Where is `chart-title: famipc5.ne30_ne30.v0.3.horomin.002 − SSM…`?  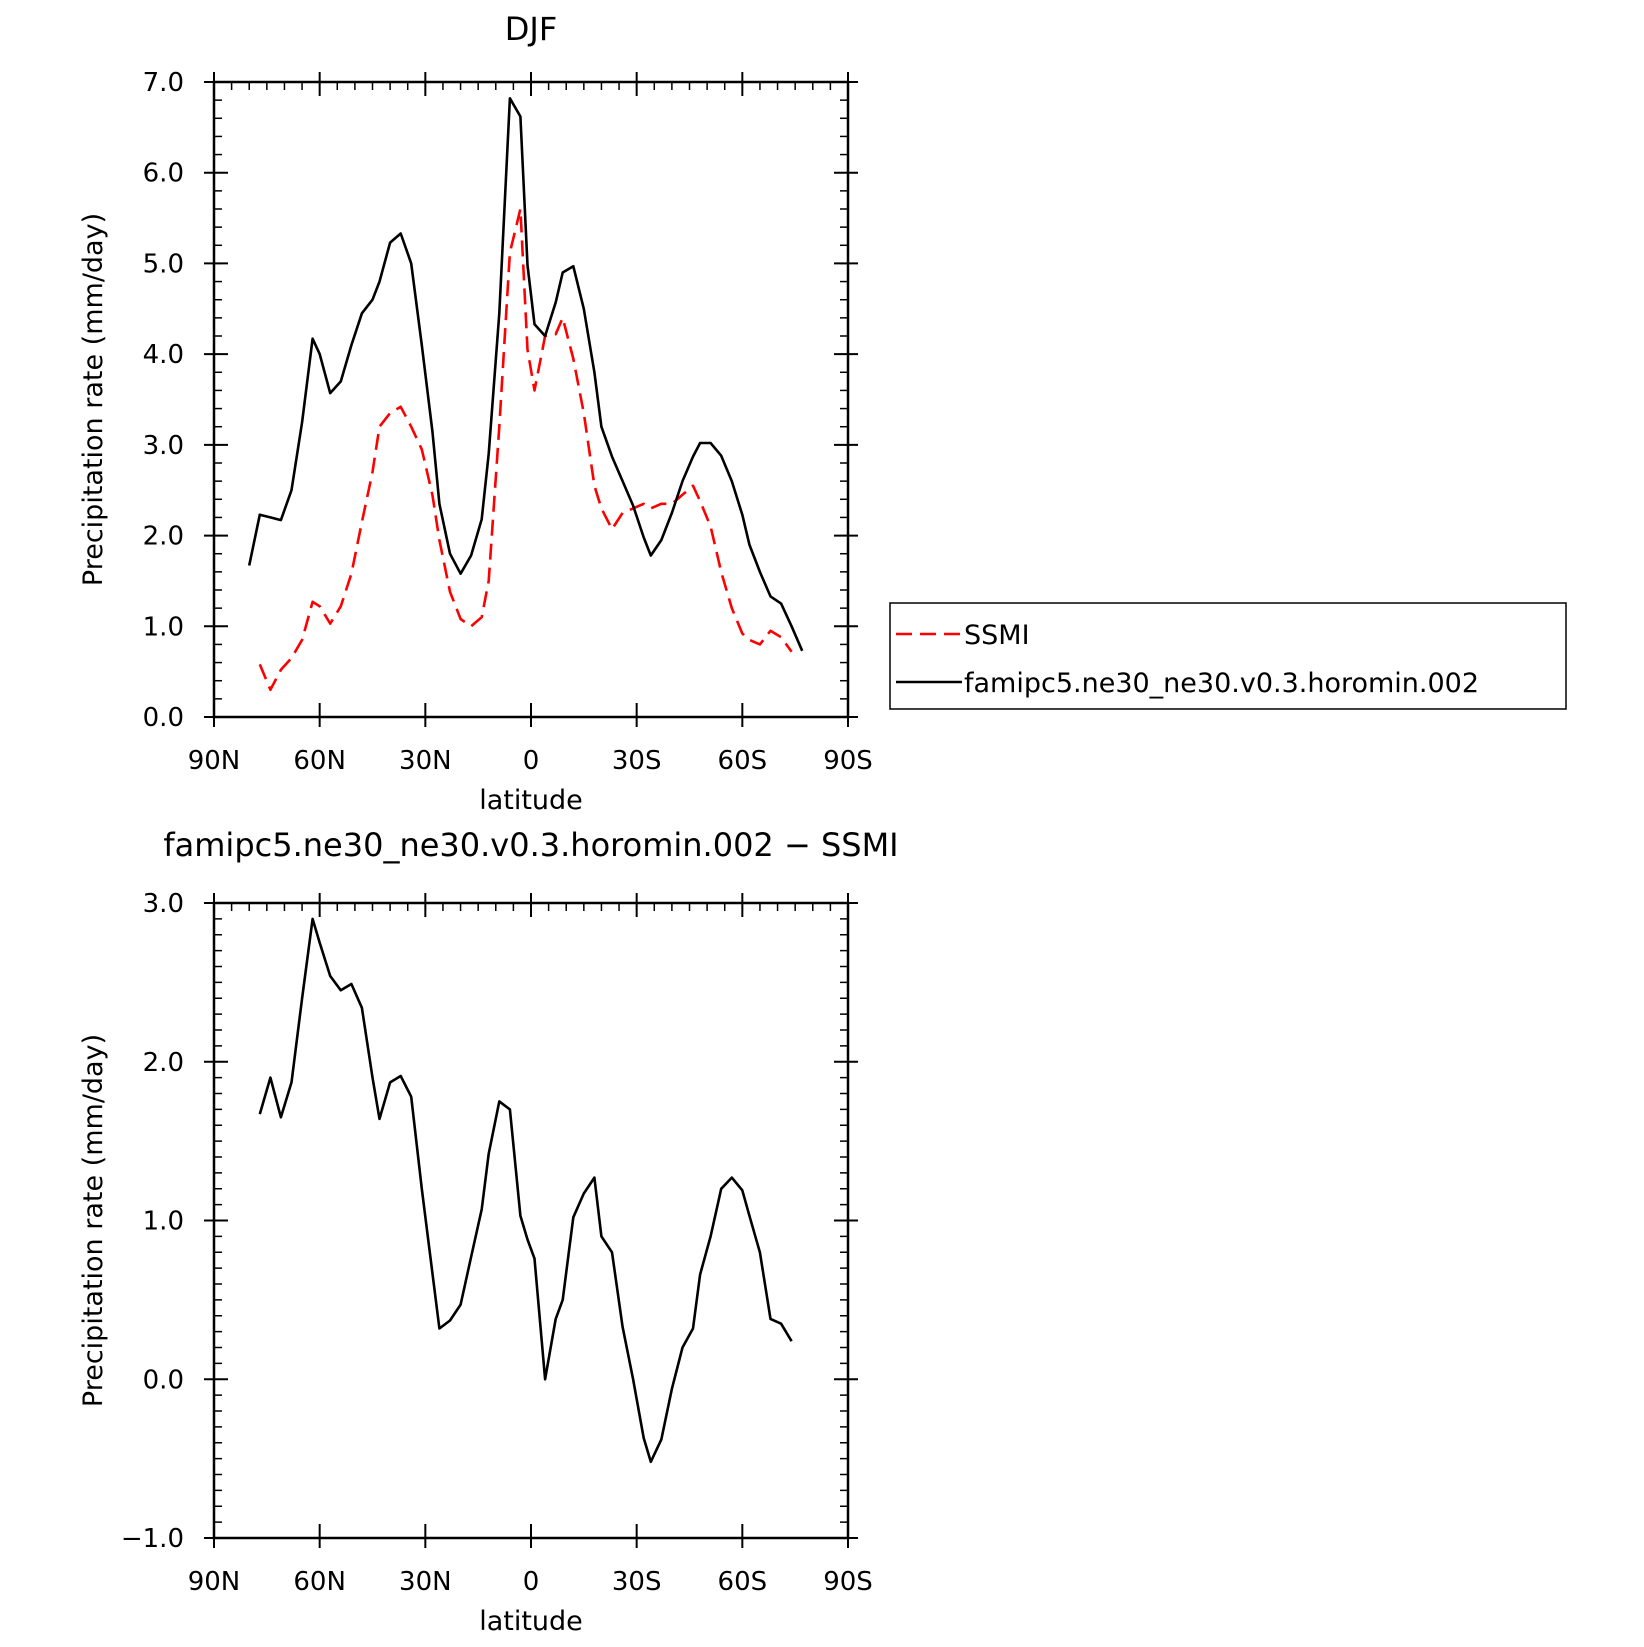 chart-title: famipc5.ne30_ne30.v0.3.horomin.002 − SSM… is located at coordinates (530, 845).